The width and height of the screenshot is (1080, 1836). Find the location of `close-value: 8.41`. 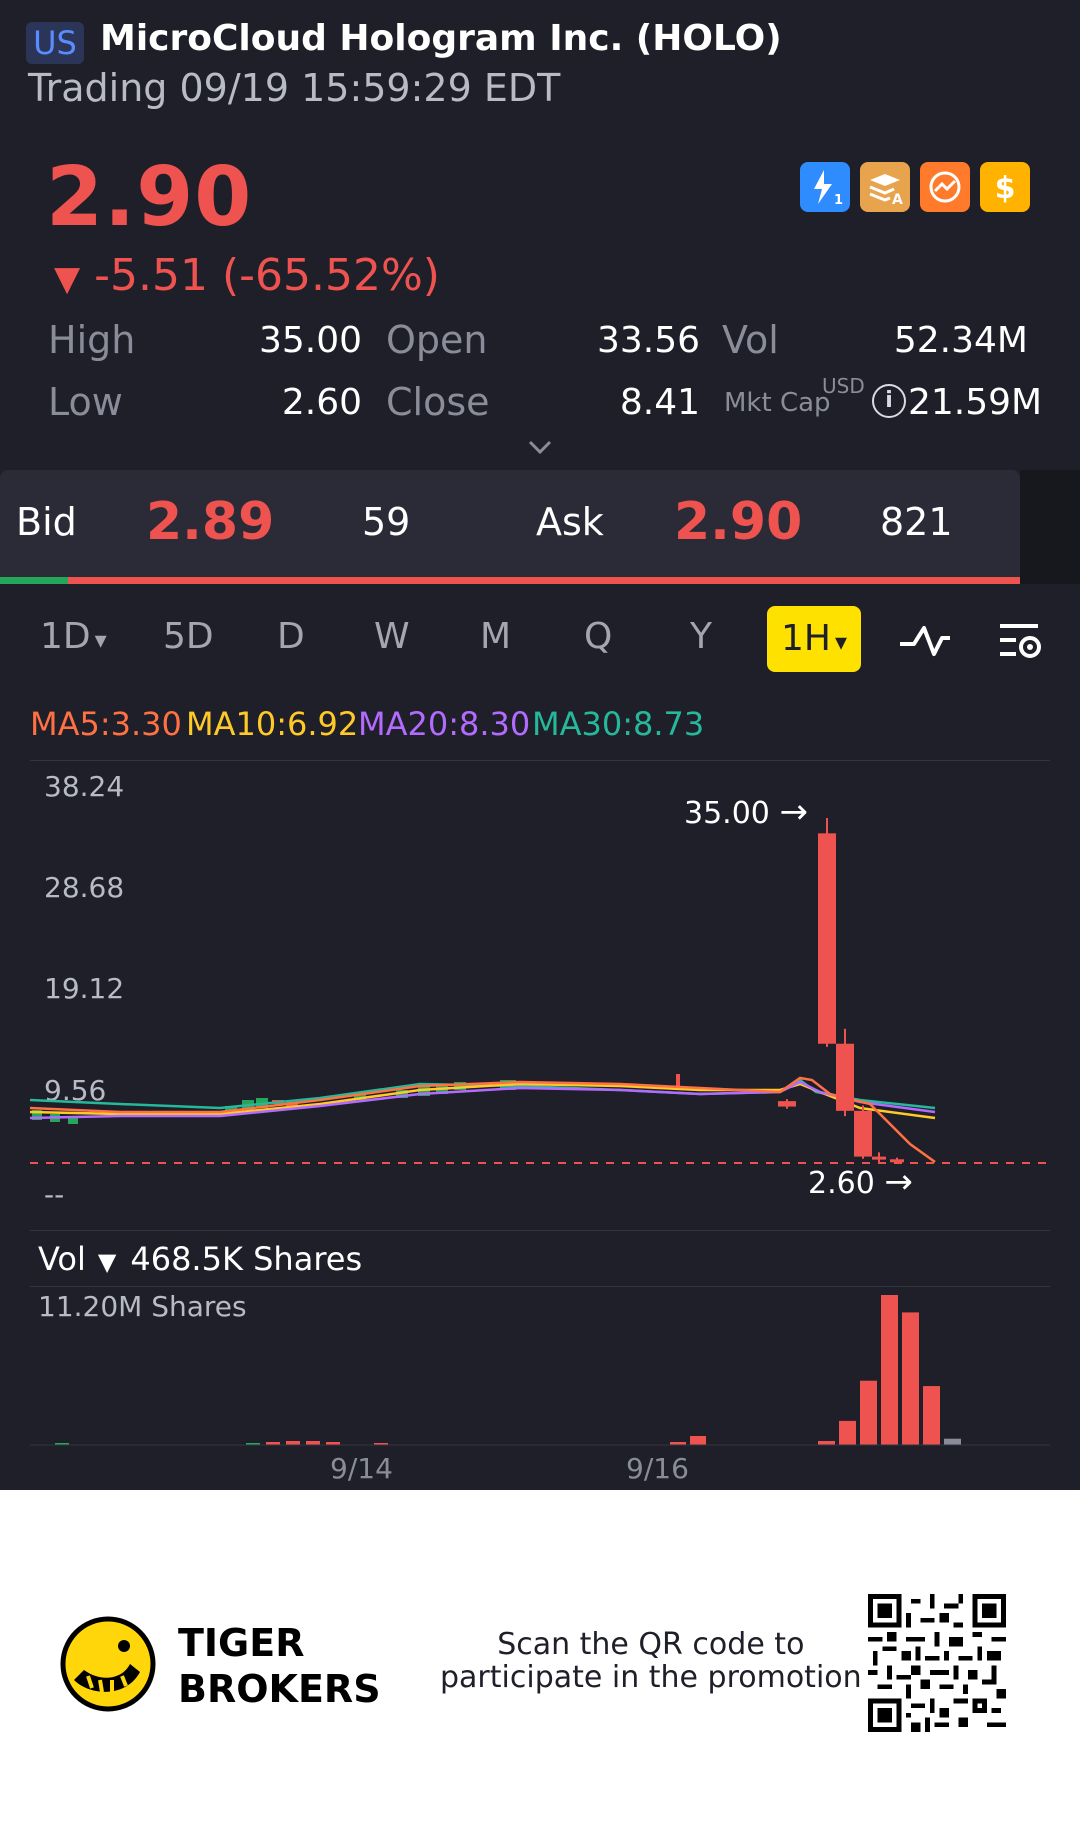

close-value: 8.41 is located at coordinates (659, 402).